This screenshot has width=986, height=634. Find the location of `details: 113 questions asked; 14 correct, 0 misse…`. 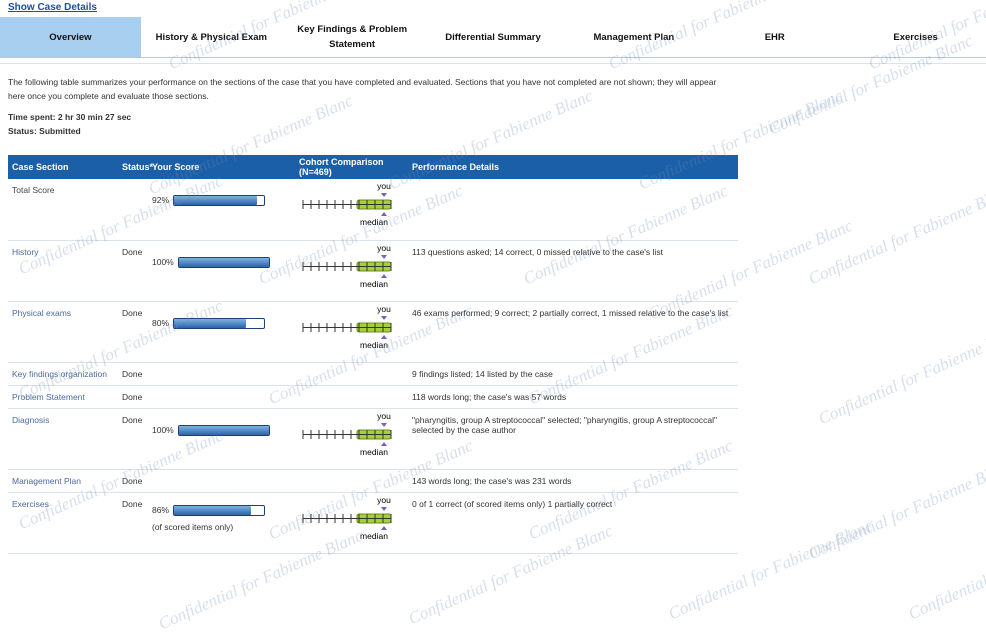

details: 113 questions asked; 14 correct, 0 misse… is located at coordinates (537, 251).